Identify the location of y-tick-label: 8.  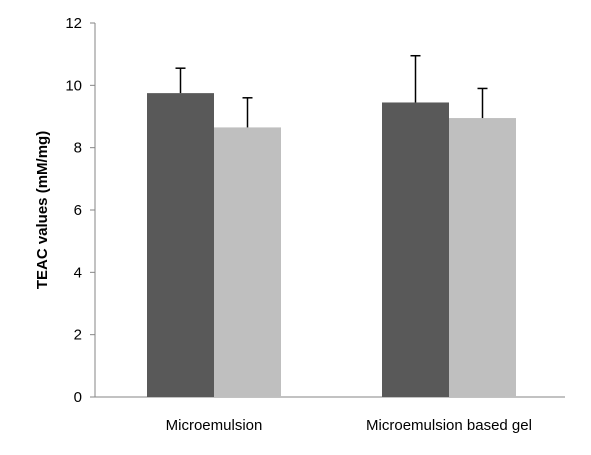
(78, 148).